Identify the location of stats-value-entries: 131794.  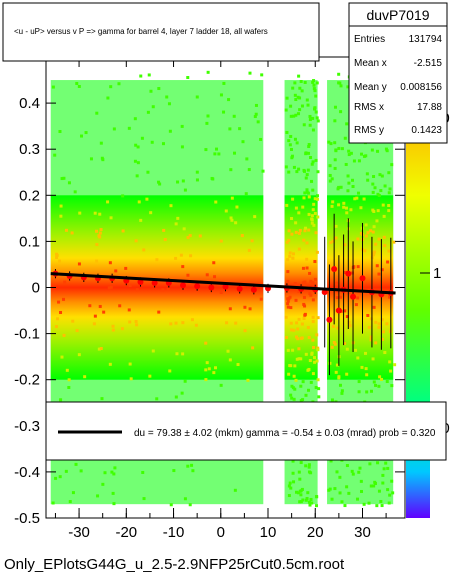
(426, 39).